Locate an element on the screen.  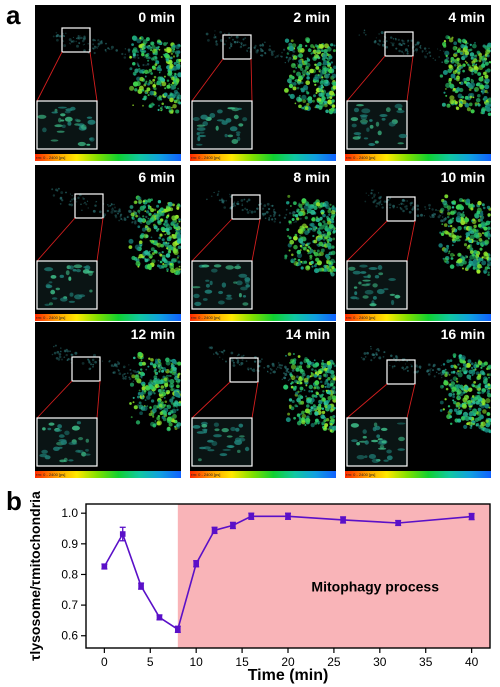
time-label: 0 min is located at coordinates (156, 17).